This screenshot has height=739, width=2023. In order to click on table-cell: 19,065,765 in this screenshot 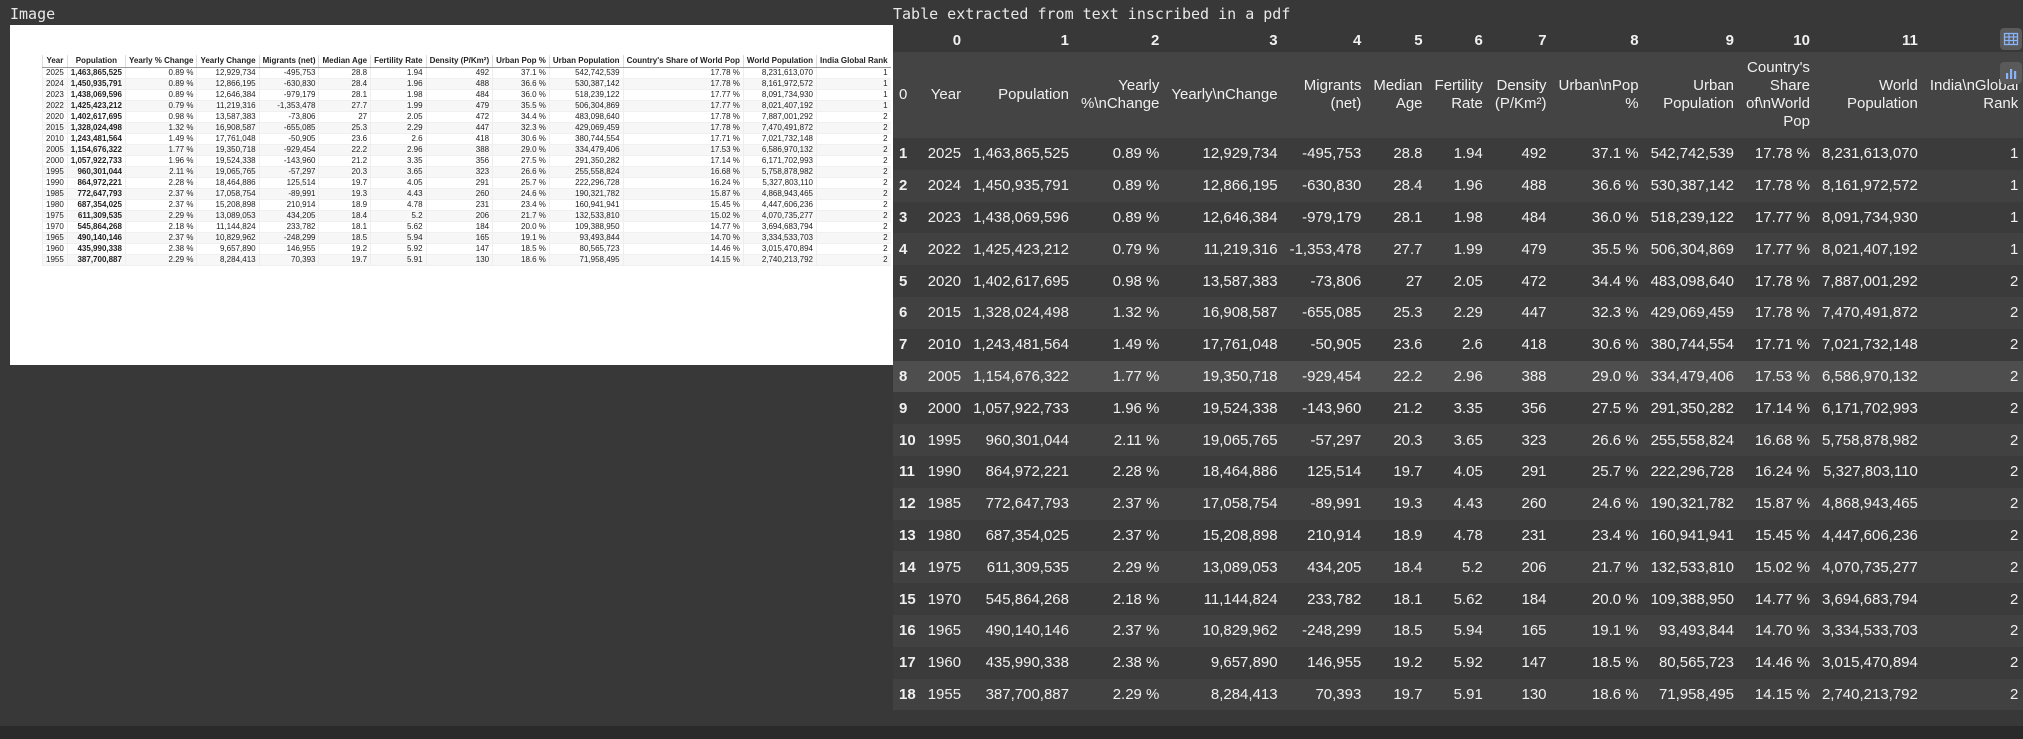, I will do `click(1224, 440)`.